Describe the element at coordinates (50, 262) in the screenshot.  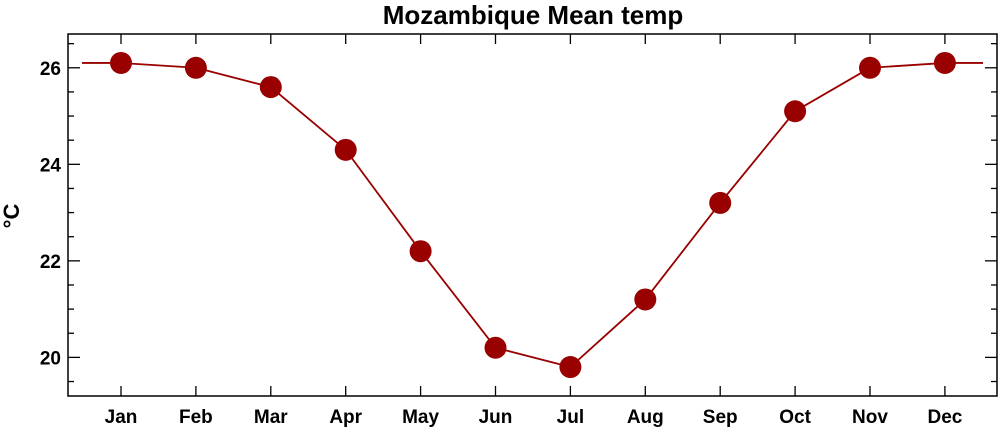
I see `y-tick-label: 22` at that location.